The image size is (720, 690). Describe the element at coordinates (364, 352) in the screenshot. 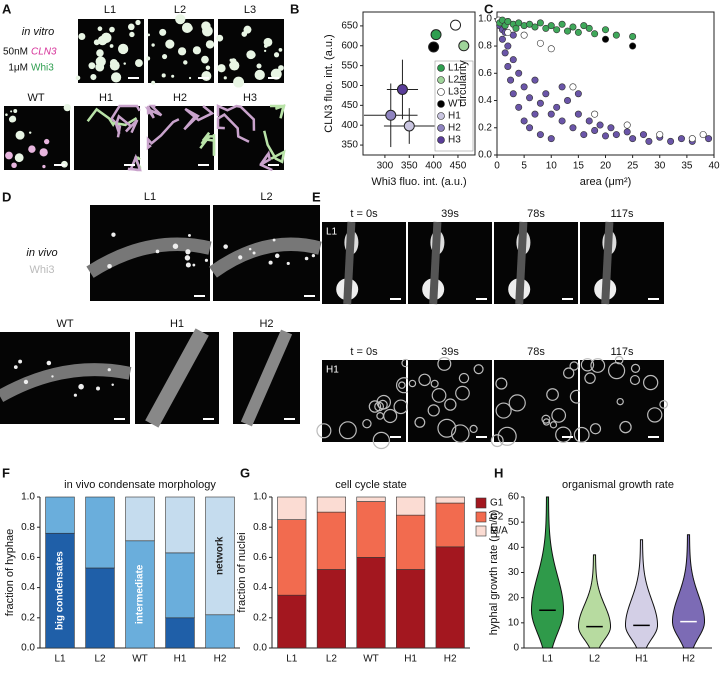

I see `time-label: t = 0s` at that location.